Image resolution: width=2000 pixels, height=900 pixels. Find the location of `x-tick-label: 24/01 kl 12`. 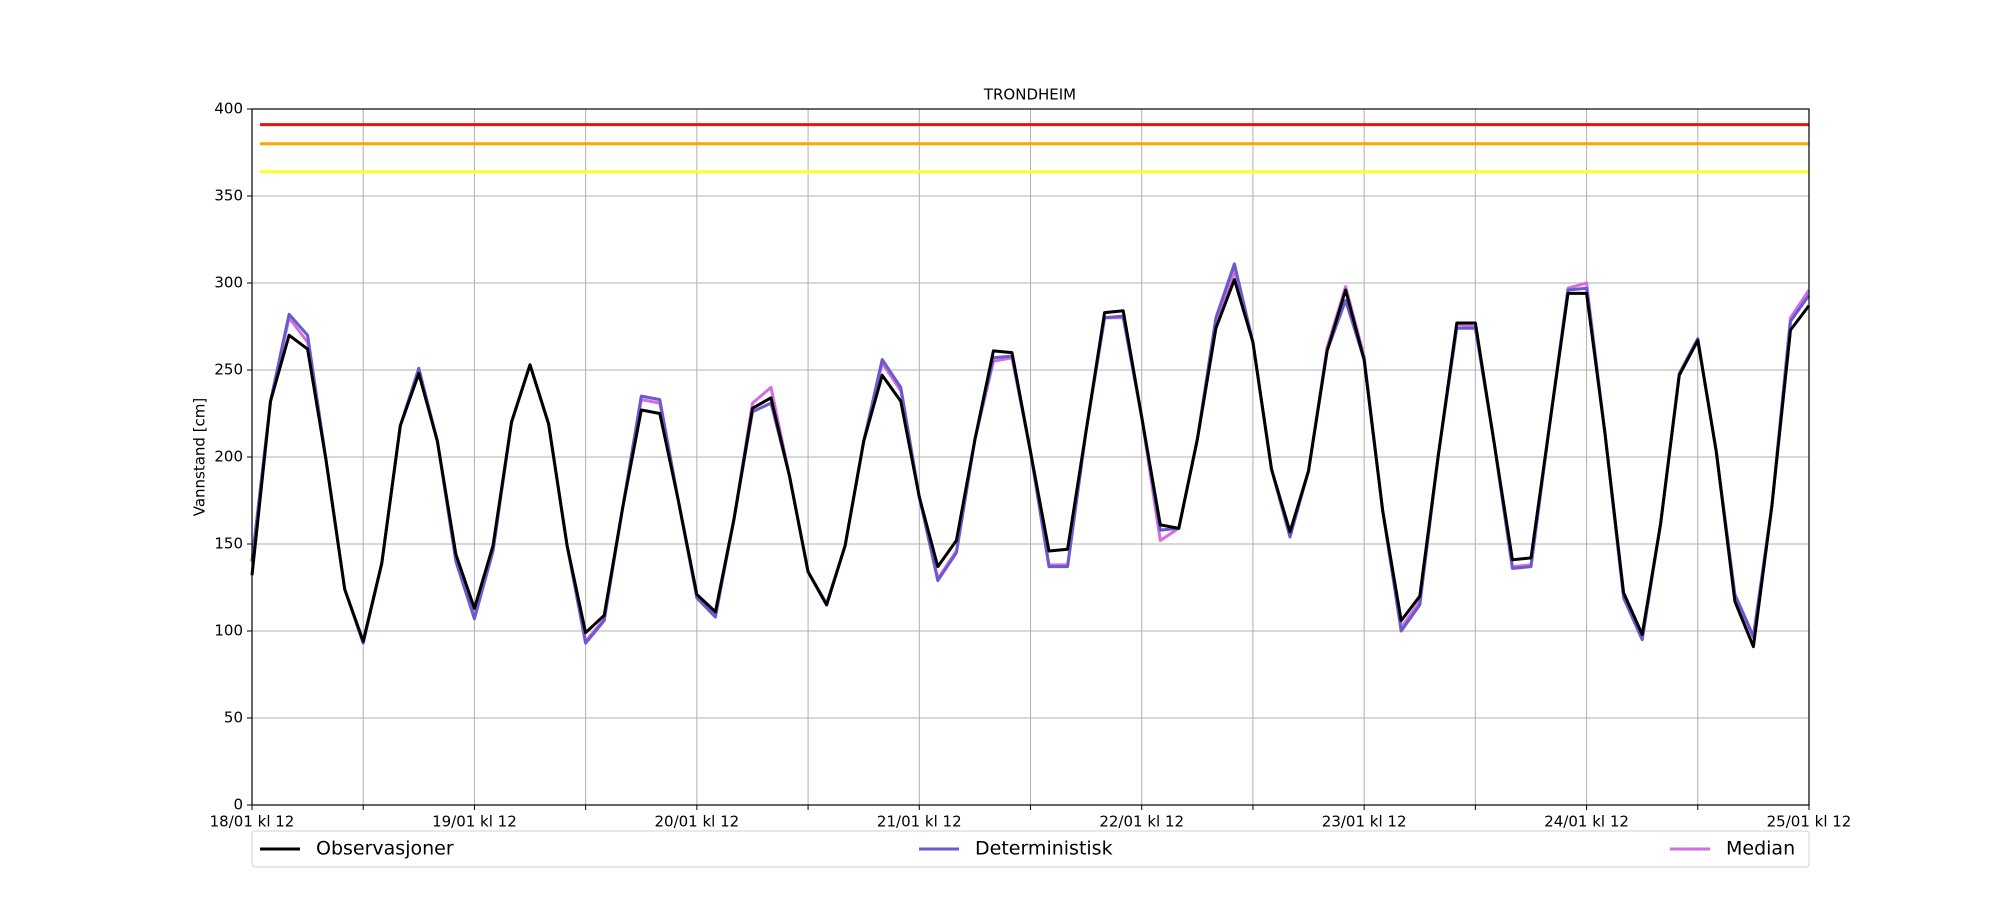

x-tick-label: 24/01 kl 12 is located at coordinates (1586, 822).